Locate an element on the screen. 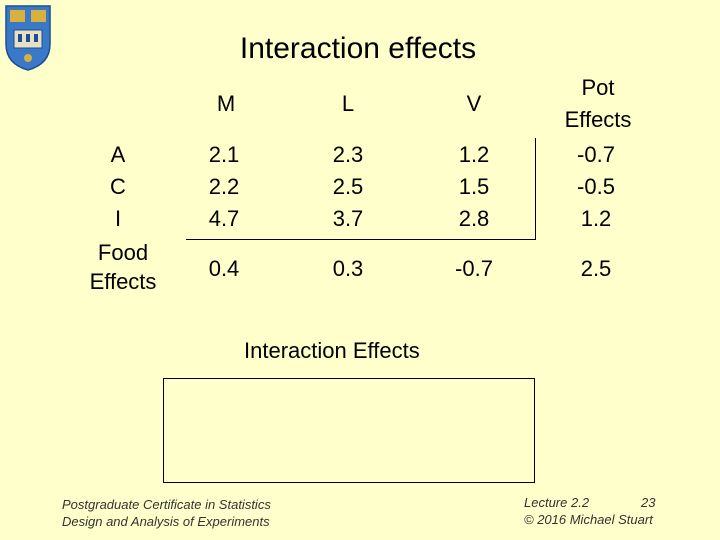 The height and width of the screenshot is (540, 720). interaction-effects-box is located at coordinates (349, 430).